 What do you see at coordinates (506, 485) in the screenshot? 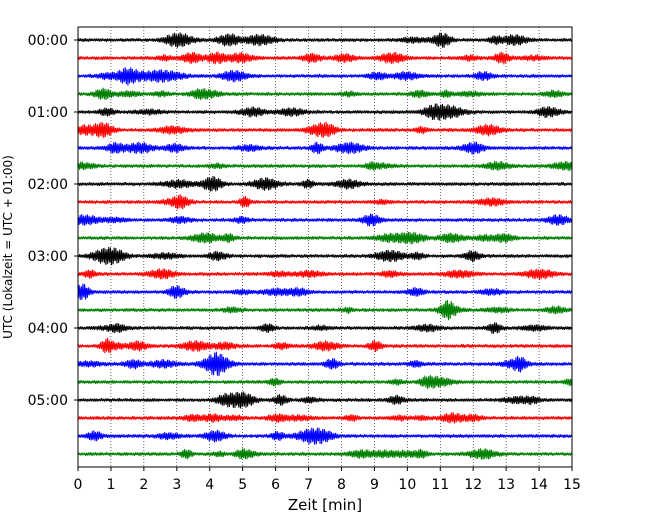
I see `x-tick-label: 13` at bounding box center [506, 485].